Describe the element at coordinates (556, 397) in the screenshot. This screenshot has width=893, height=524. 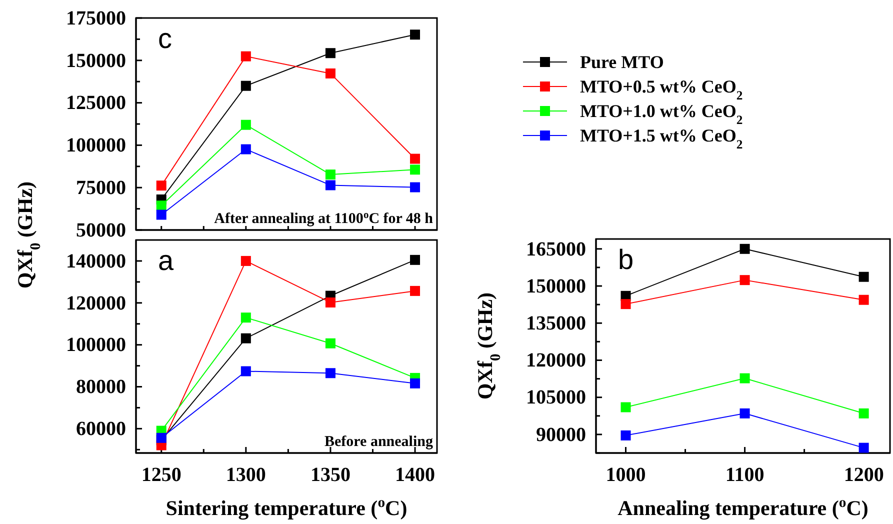
I see `y-tick-label: 105000` at that location.